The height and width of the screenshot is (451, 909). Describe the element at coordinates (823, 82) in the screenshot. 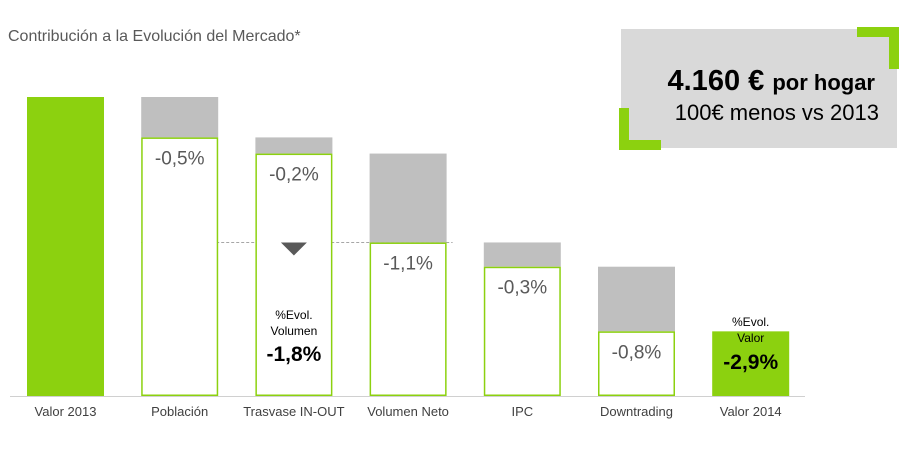

I see `callout-main-unit: por hogar` at that location.